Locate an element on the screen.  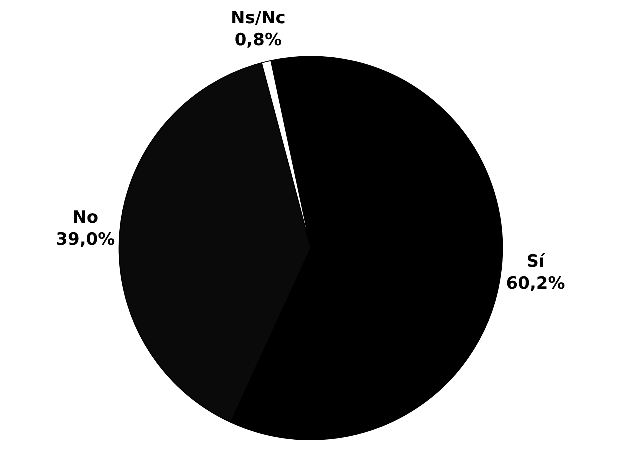
slice-label: Sí is located at coordinates (536, 262).